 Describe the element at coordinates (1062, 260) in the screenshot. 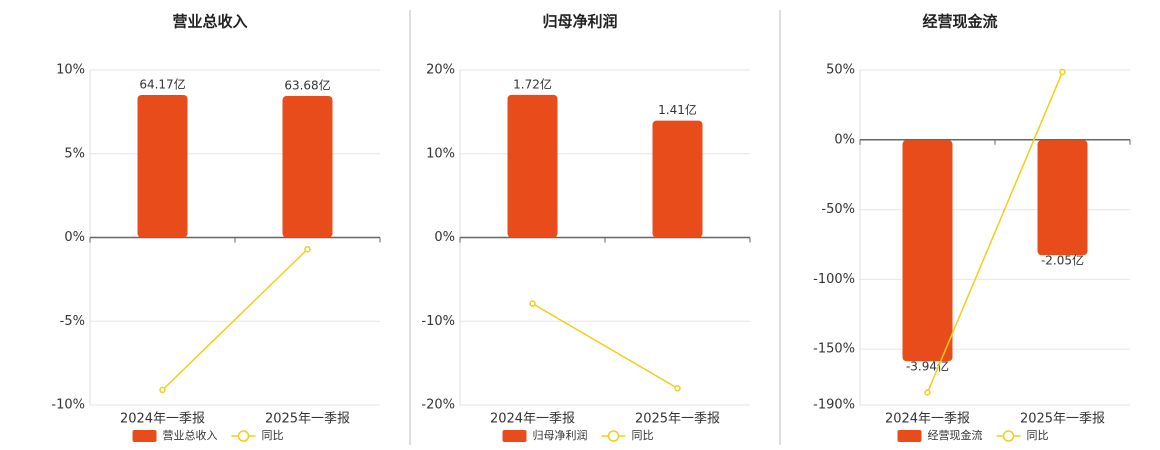

I see `value-label: -2.05亿` at that location.